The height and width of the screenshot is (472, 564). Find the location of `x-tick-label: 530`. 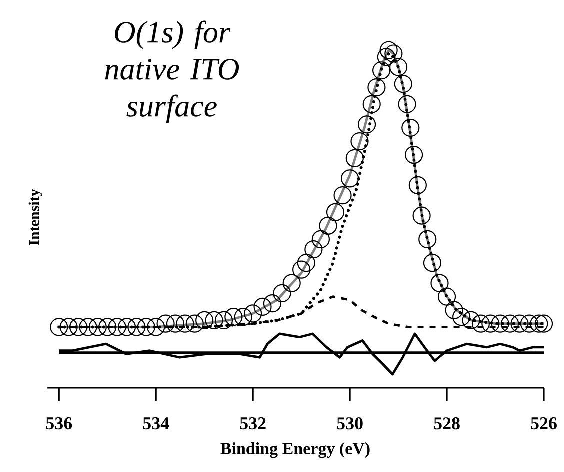

x-tick-label: 530 is located at coordinates (350, 424).